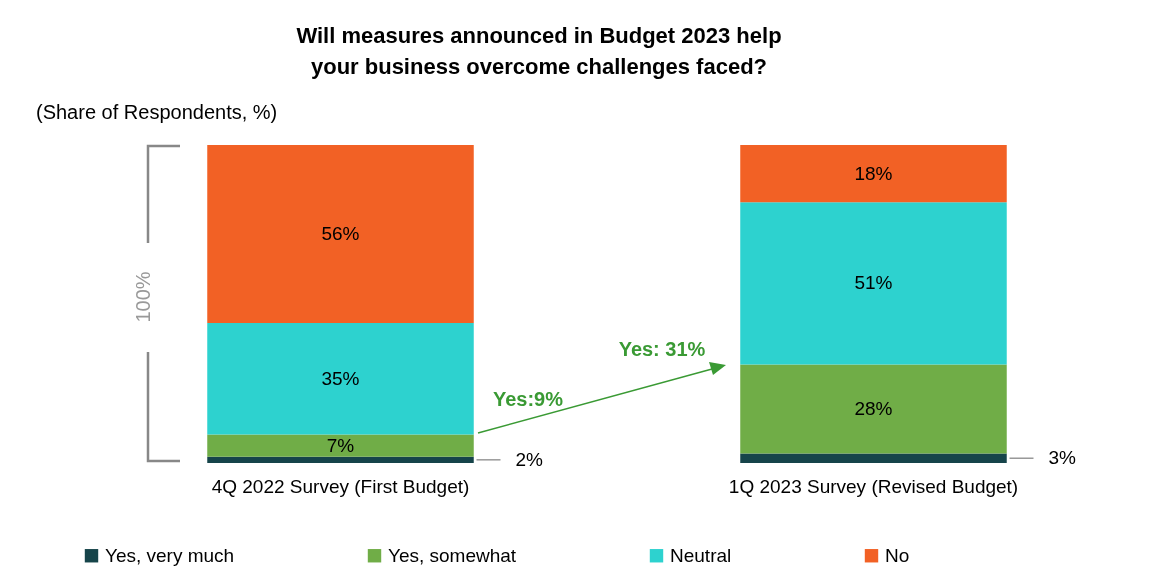 The image size is (1151, 577). I want to click on data-label: 35%, so click(340, 378).